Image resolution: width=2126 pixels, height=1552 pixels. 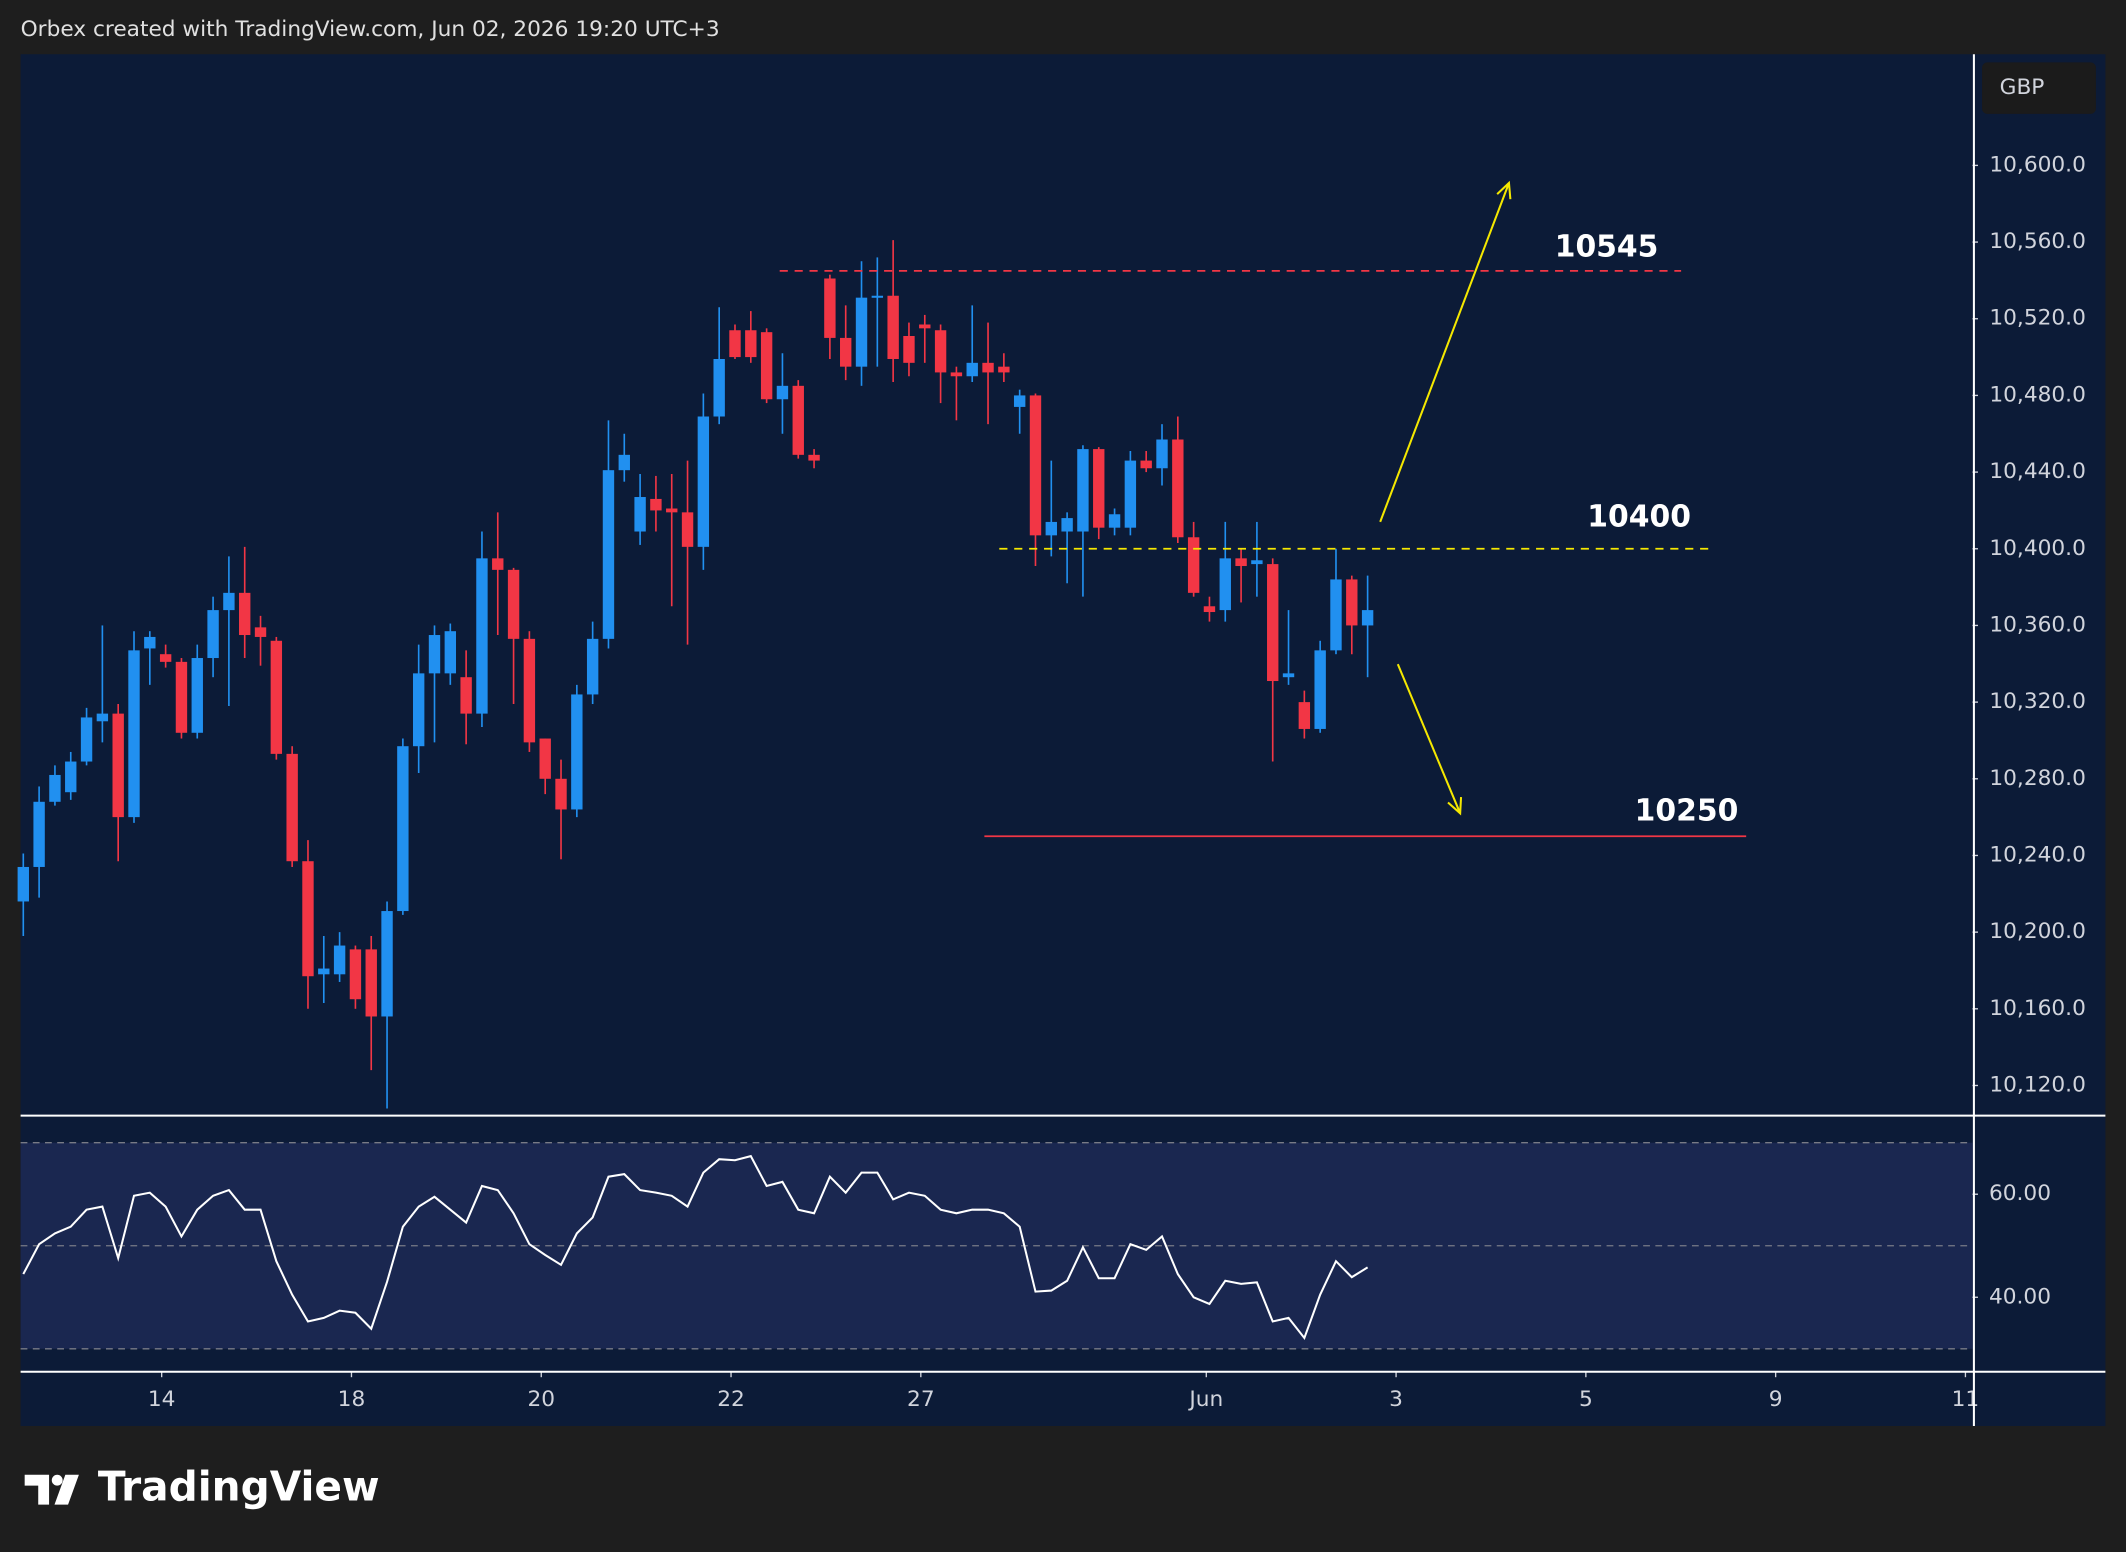 I want to click on y-tick-label: 10,240.0, so click(x=2037, y=854).